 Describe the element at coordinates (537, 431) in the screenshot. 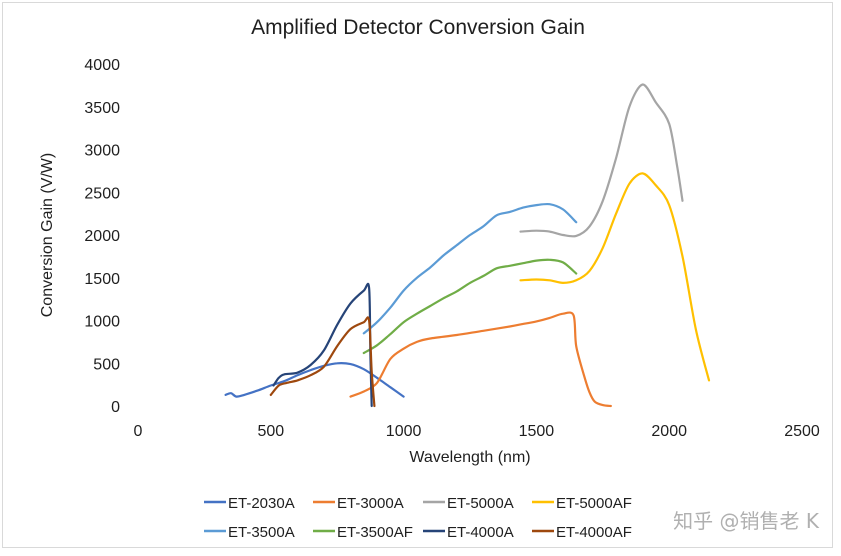

I see `x-tick-label: 1500` at that location.